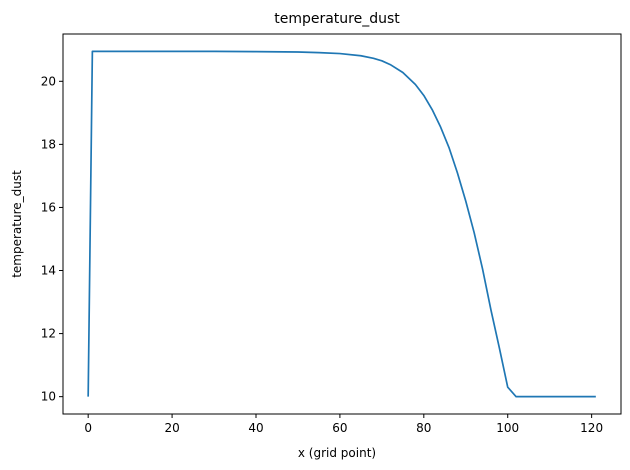  Describe the element at coordinates (88, 428) in the screenshot. I see `x-tick-label: 0` at that location.